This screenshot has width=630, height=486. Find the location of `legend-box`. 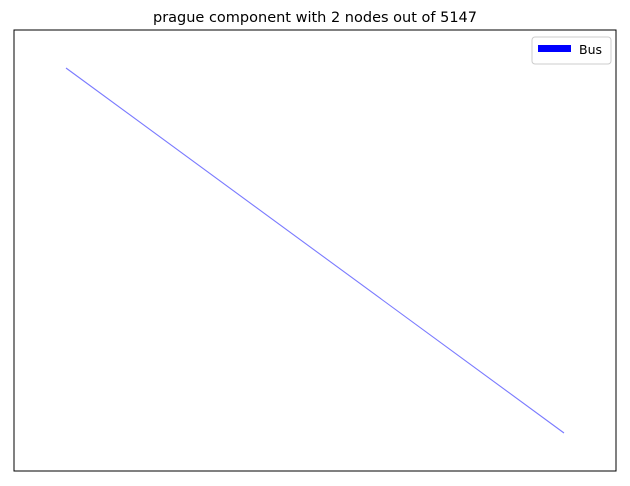

legend-box is located at coordinates (571, 50).